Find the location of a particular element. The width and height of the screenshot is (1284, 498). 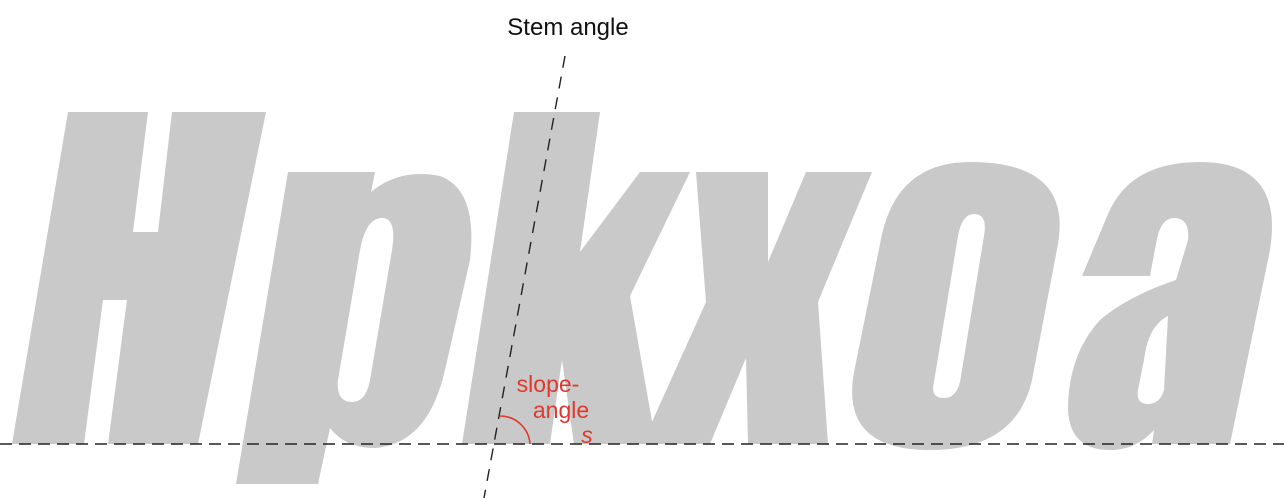

glyph-k is located at coordinates (576, 278).